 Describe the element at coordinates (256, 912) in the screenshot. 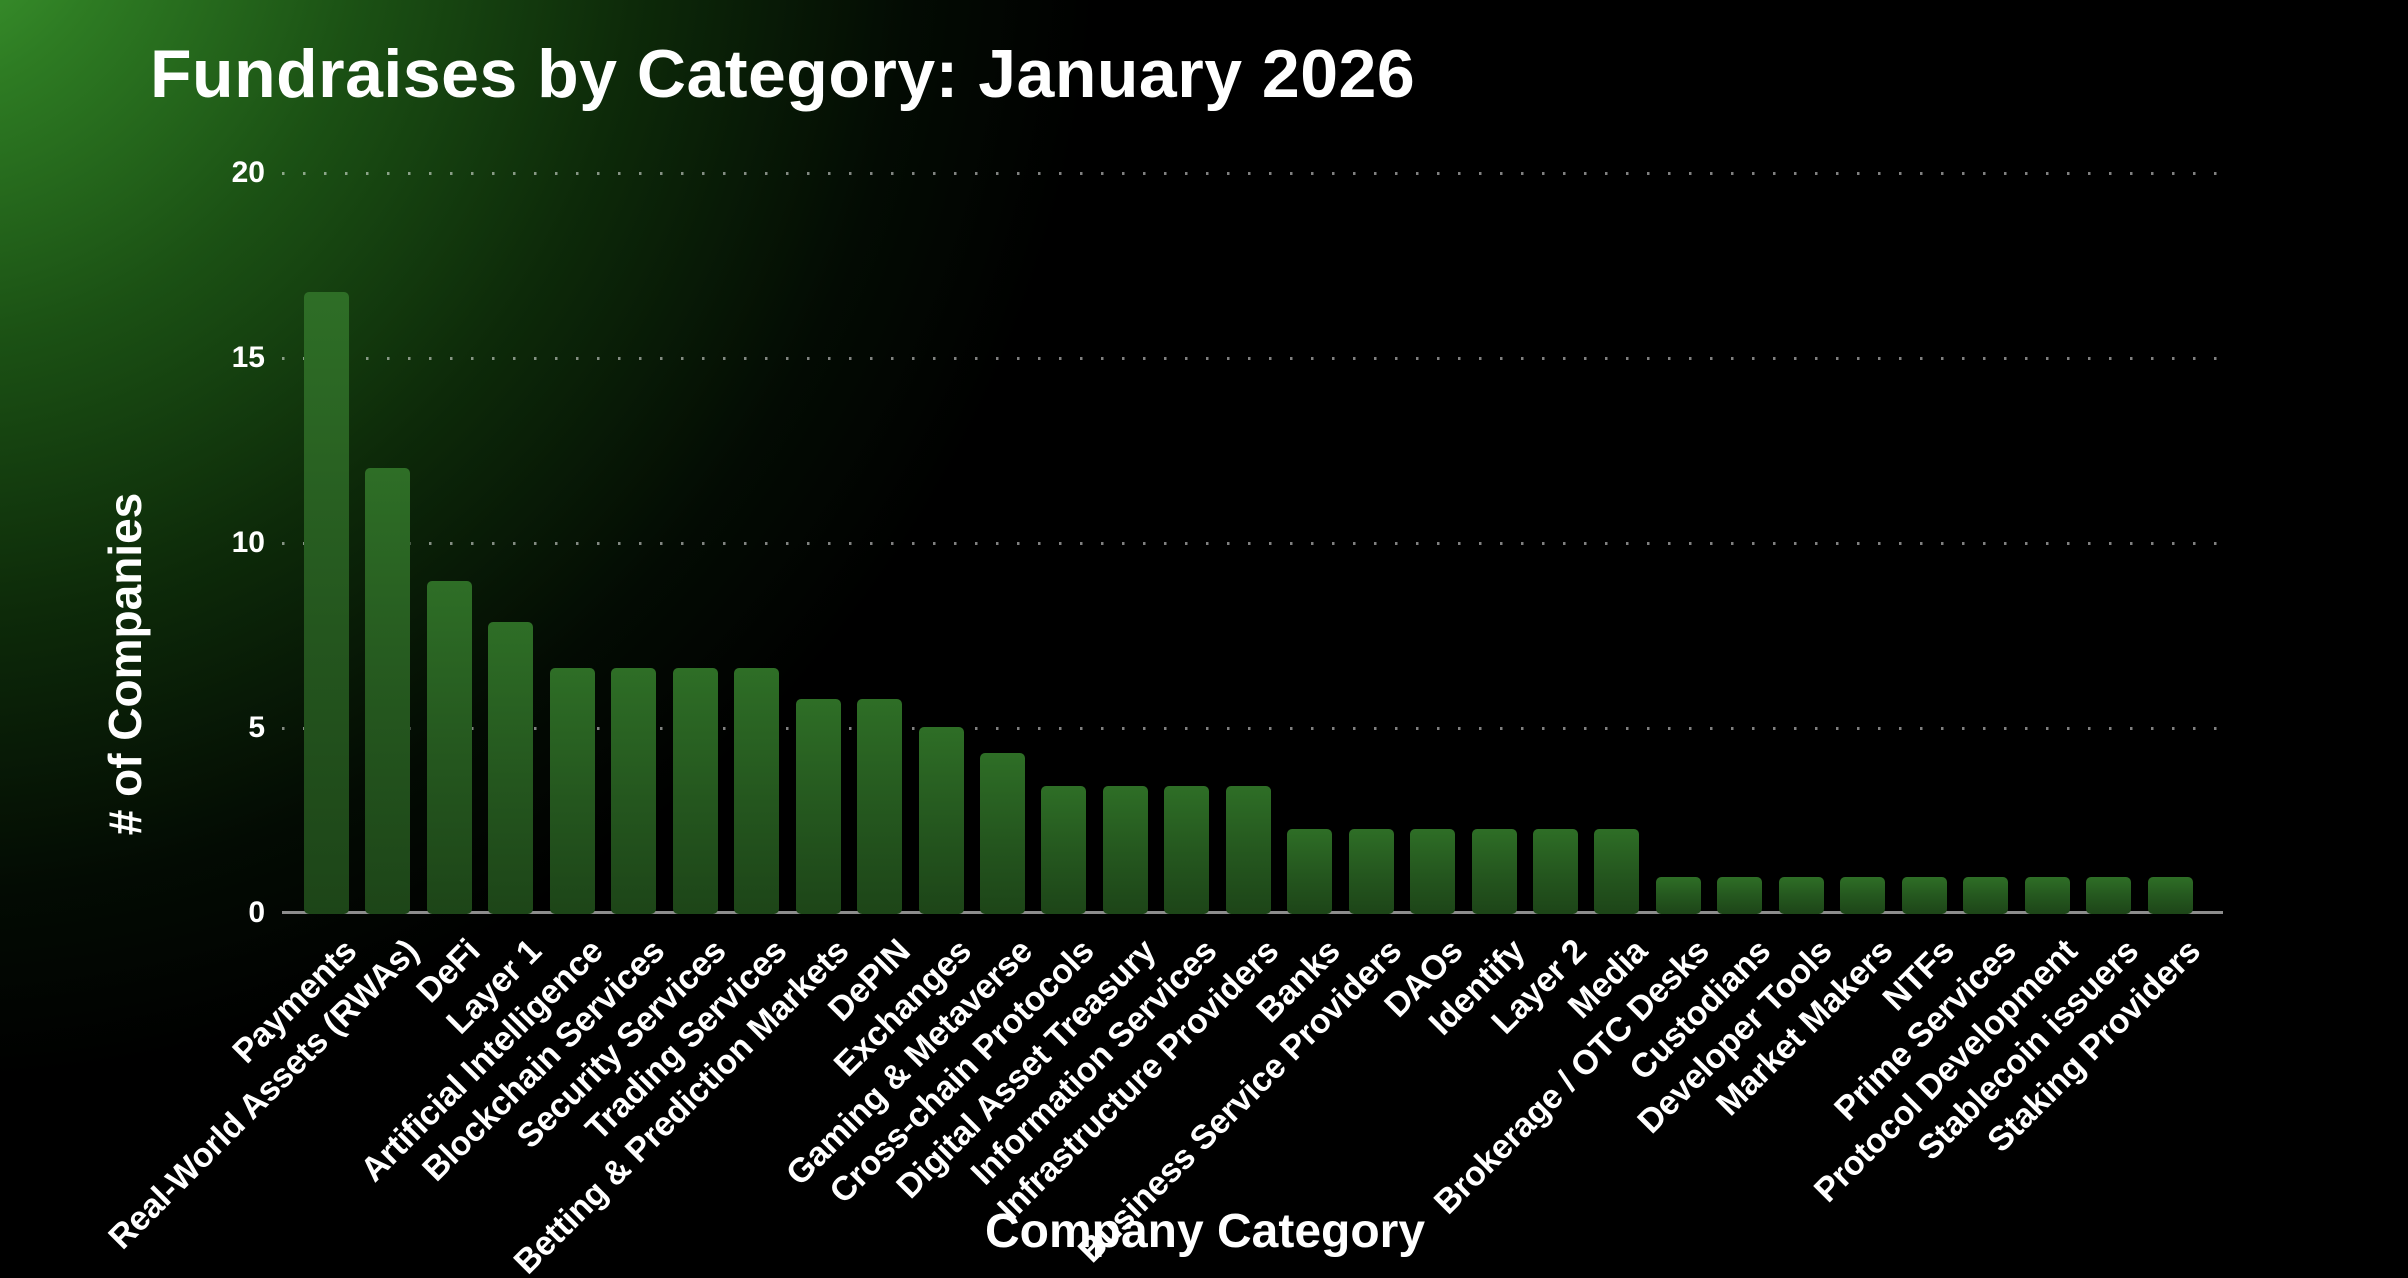

I see `y-tick-label-0: 0` at that location.